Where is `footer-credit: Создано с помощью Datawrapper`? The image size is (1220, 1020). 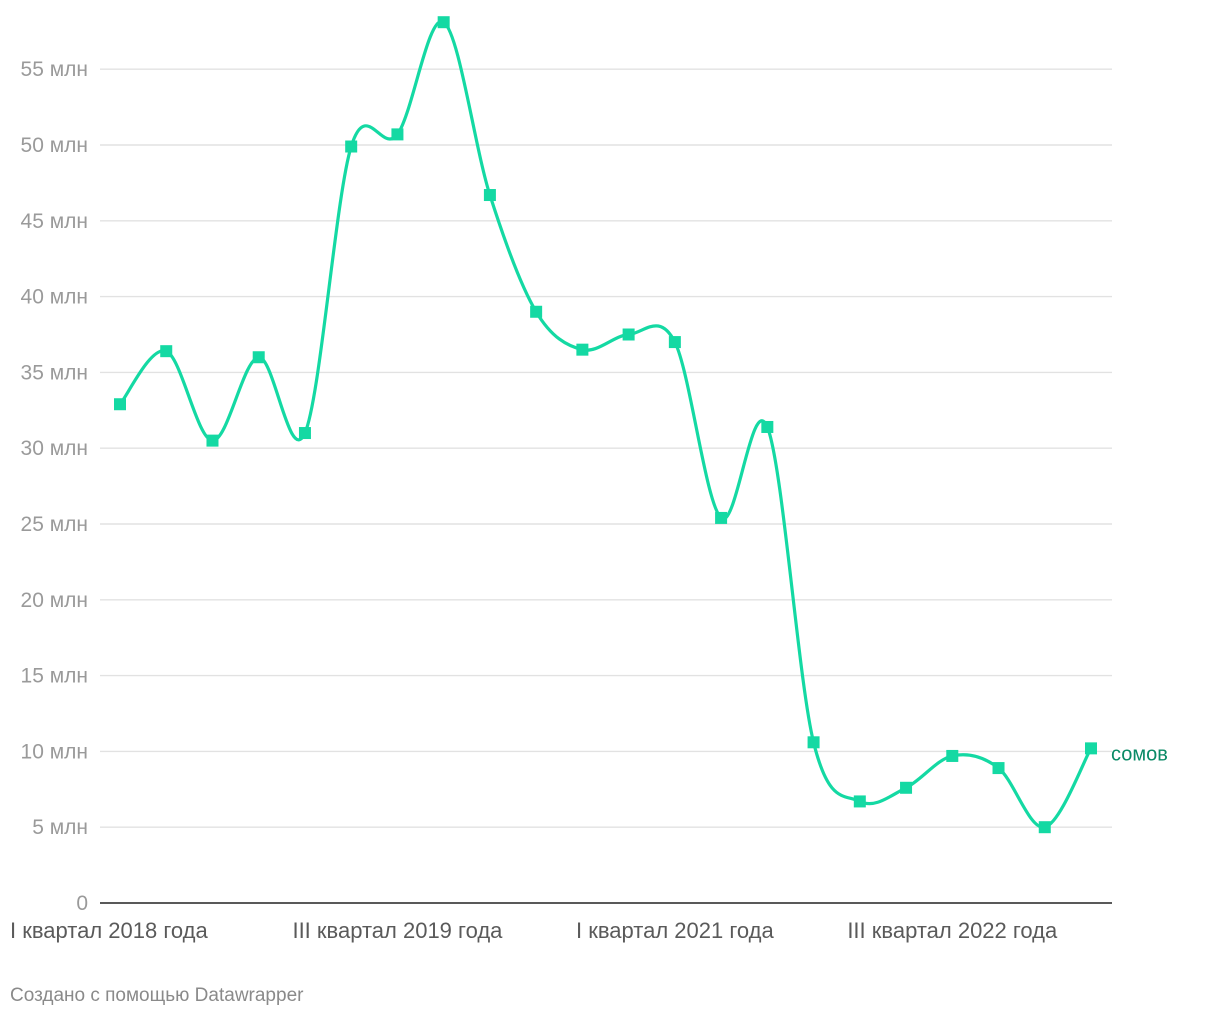
footer-credit: Создано с помощью Datawrapper is located at coordinates (157, 995).